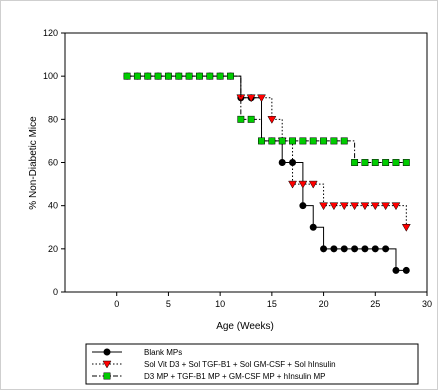 This screenshot has height=390, width=438. What do you see at coordinates (33, 163) in the screenshot?
I see `y-axis-title: % Non-Diabetic Mice` at bounding box center [33, 163].